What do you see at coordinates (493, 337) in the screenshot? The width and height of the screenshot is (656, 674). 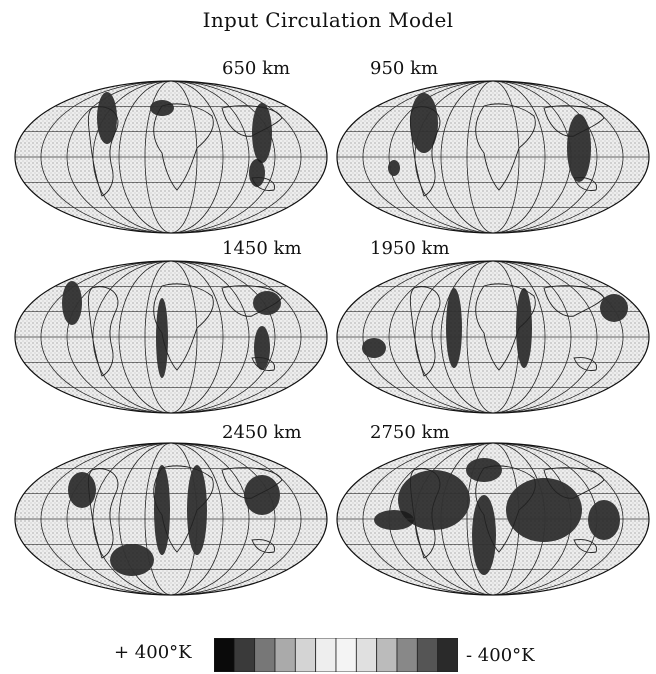 I see `map-1950` at bounding box center [493, 337].